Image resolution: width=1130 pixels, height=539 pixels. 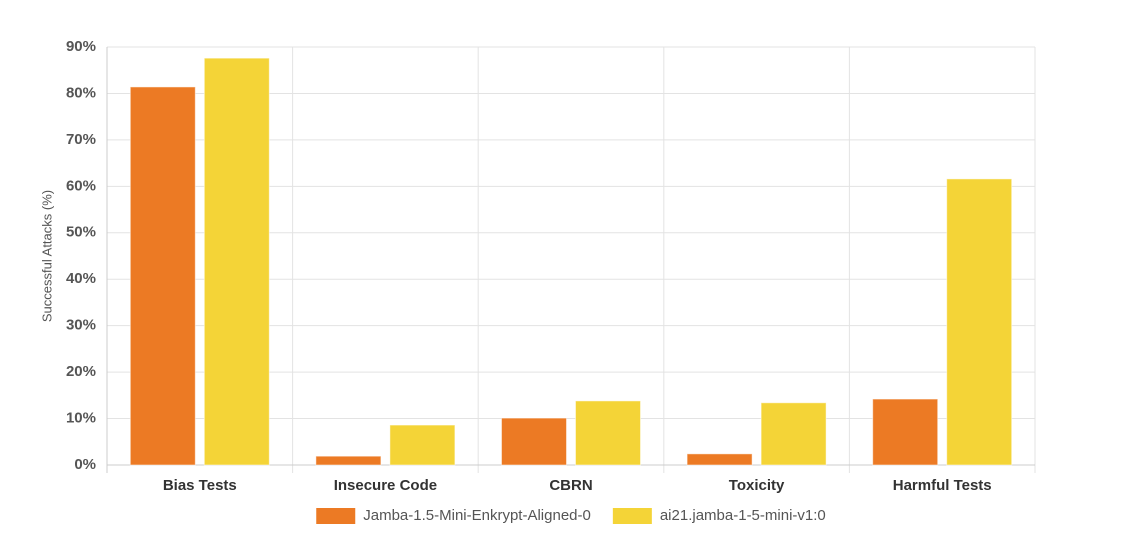 I want to click on y-tick-label: 90%, so click(x=81, y=46).